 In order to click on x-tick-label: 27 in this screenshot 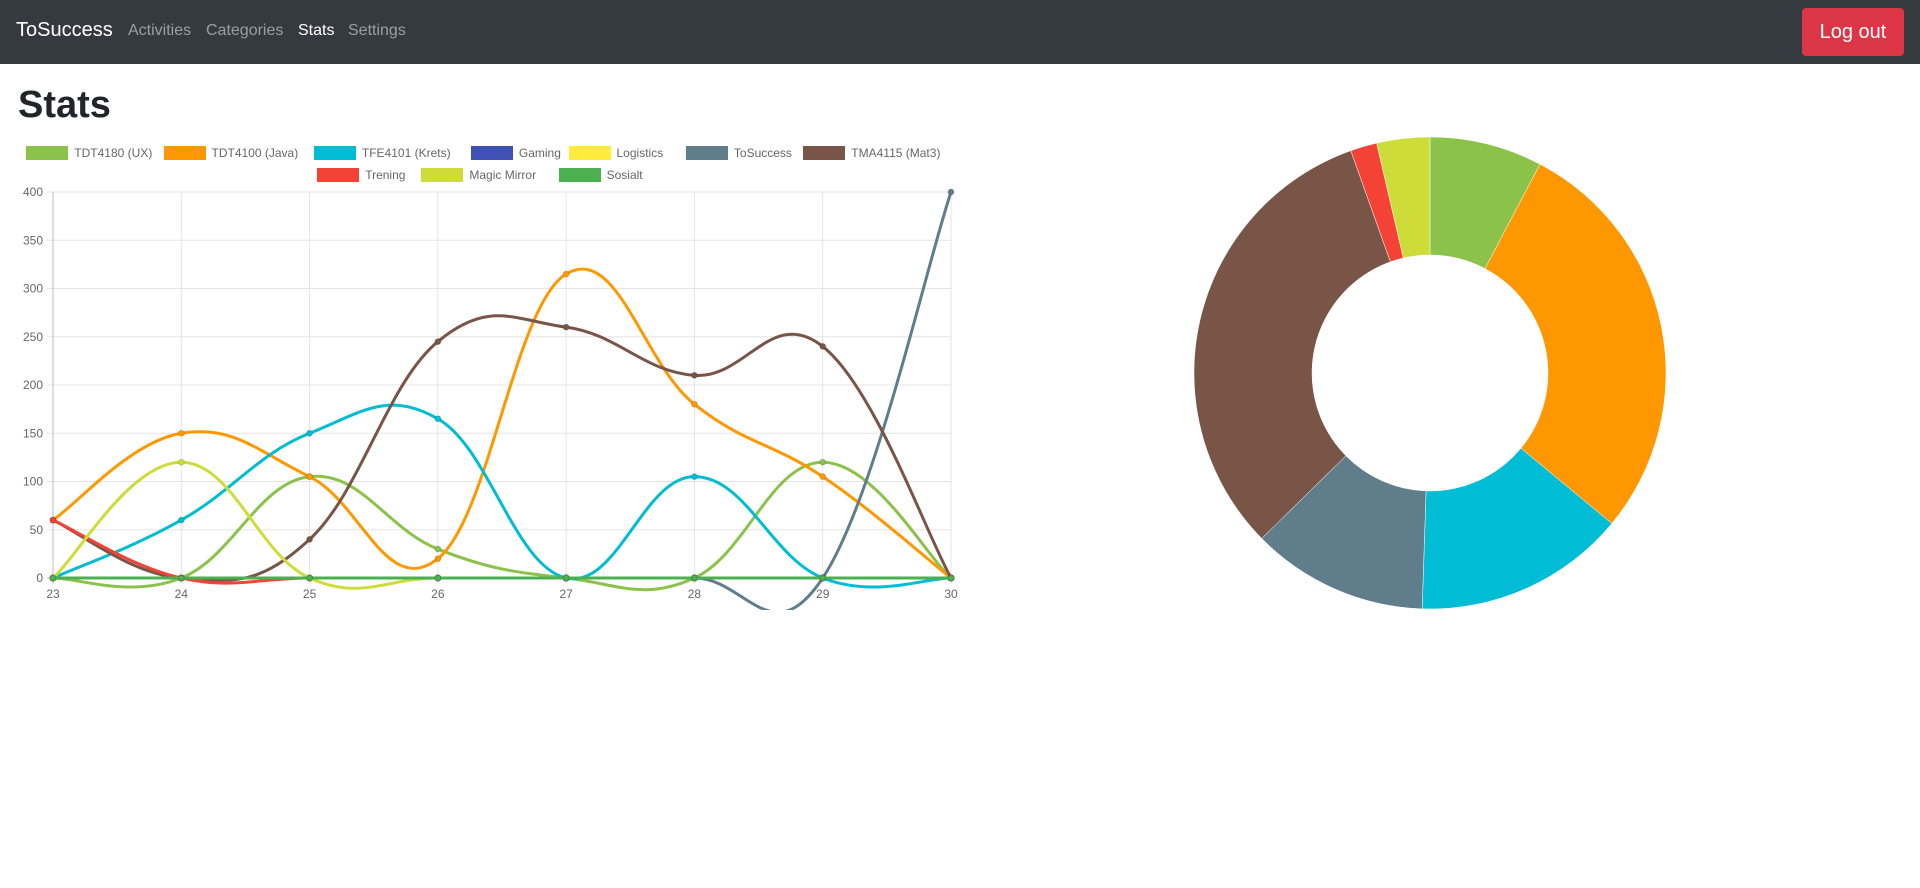, I will do `click(566, 594)`.